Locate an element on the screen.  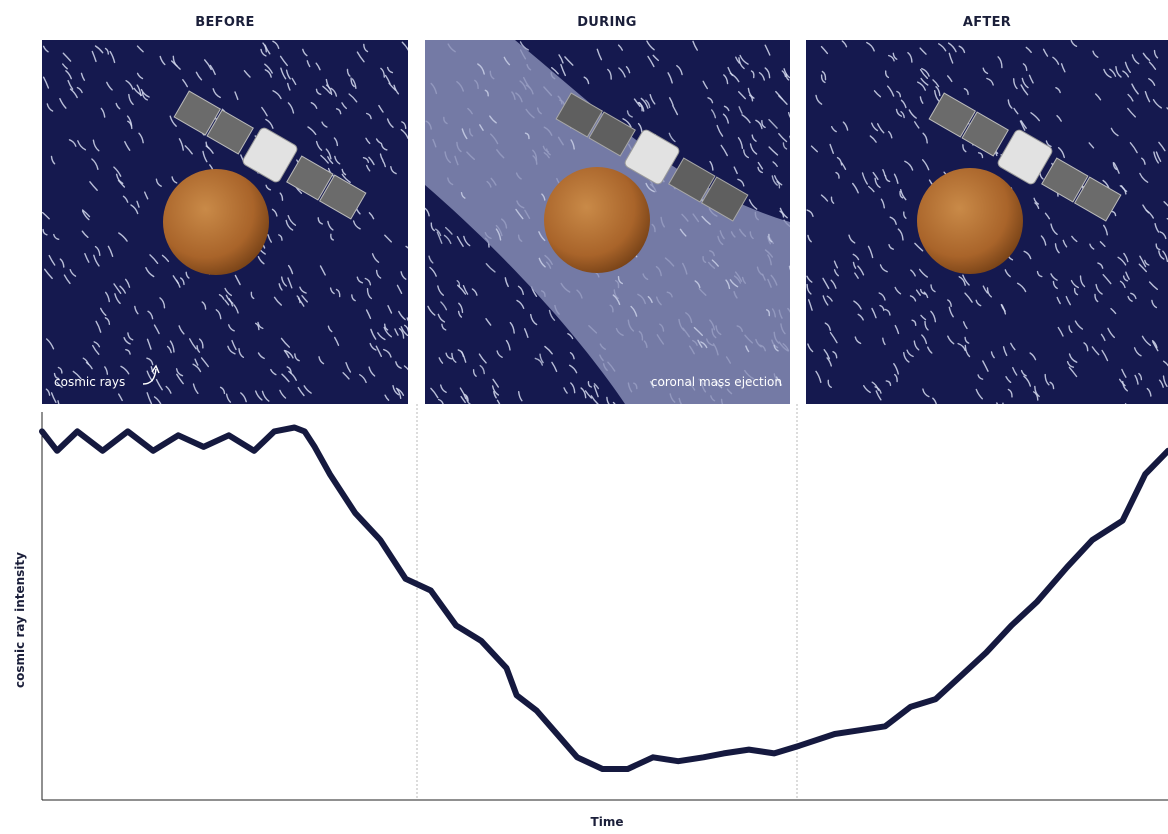
planet-icon is located at coordinates (597, 220).